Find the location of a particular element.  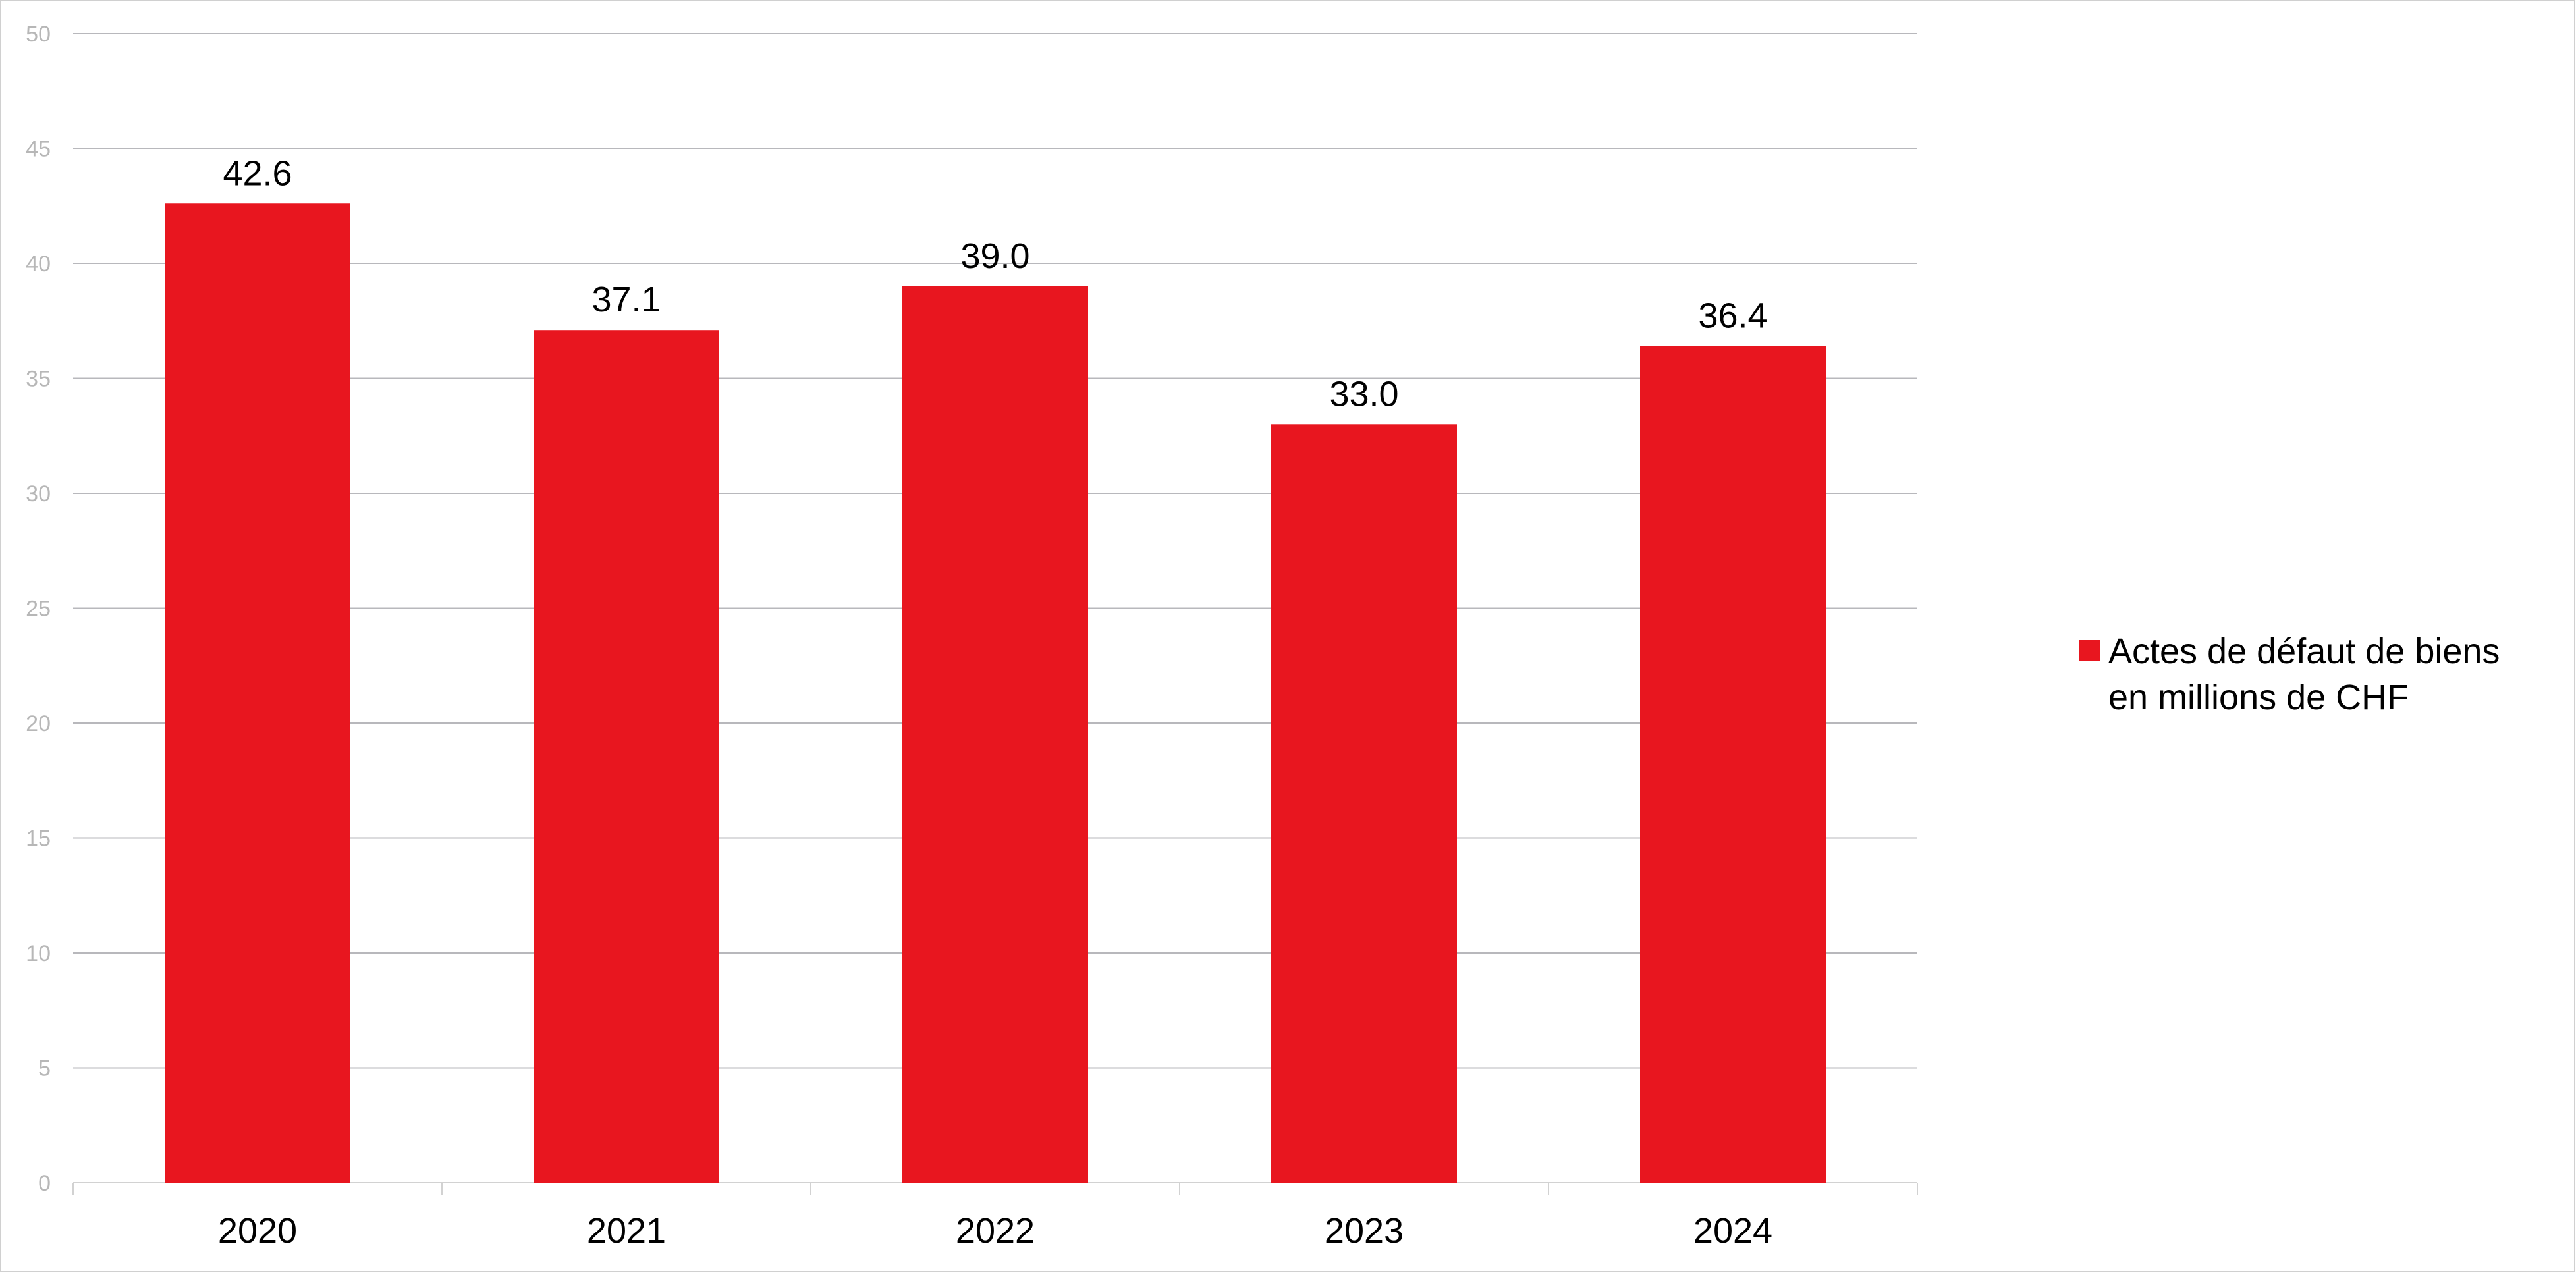

x-tick-label: 2023 is located at coordinates (1364, 1231).